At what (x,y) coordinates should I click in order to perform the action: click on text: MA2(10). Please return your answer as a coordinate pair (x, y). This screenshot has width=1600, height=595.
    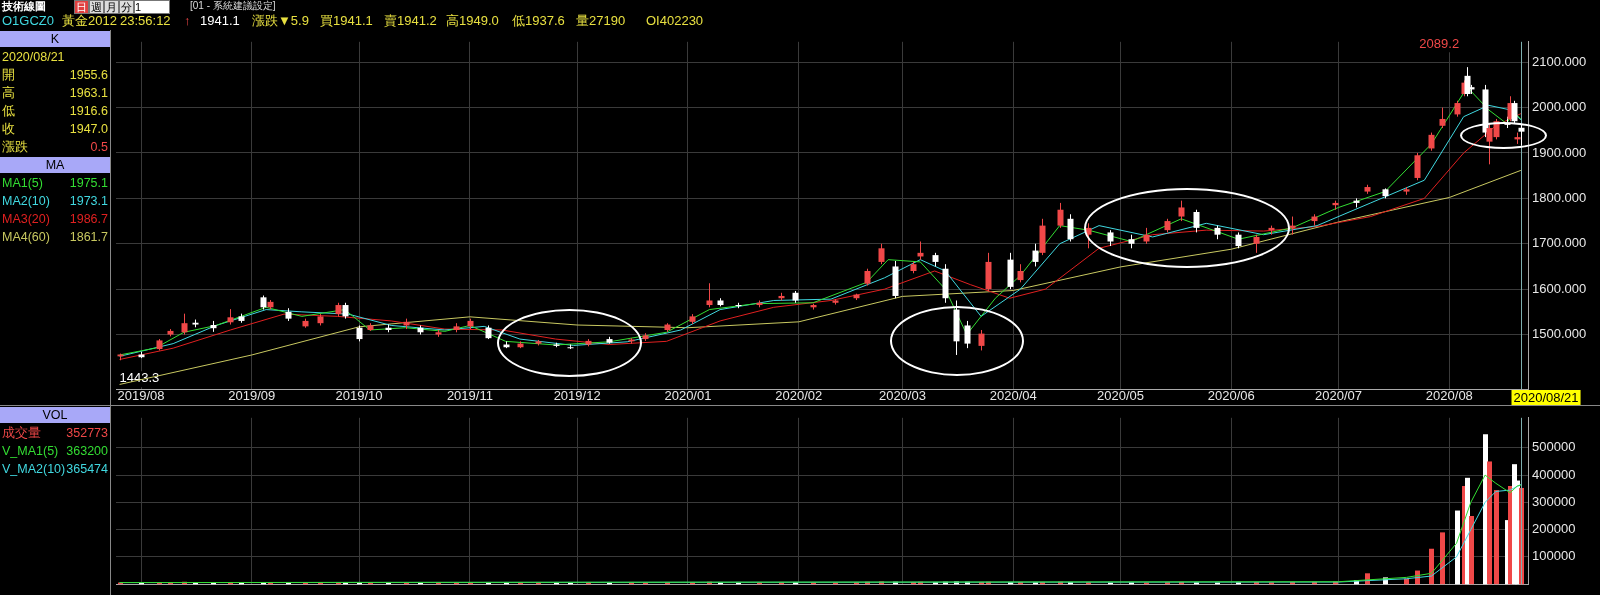
    Looking at the image, I should click on (26, 201).